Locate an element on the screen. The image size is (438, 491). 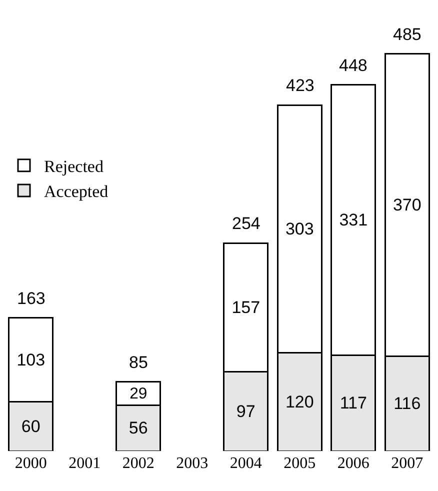
data-label: 370 is located at coordinates (407, 205).